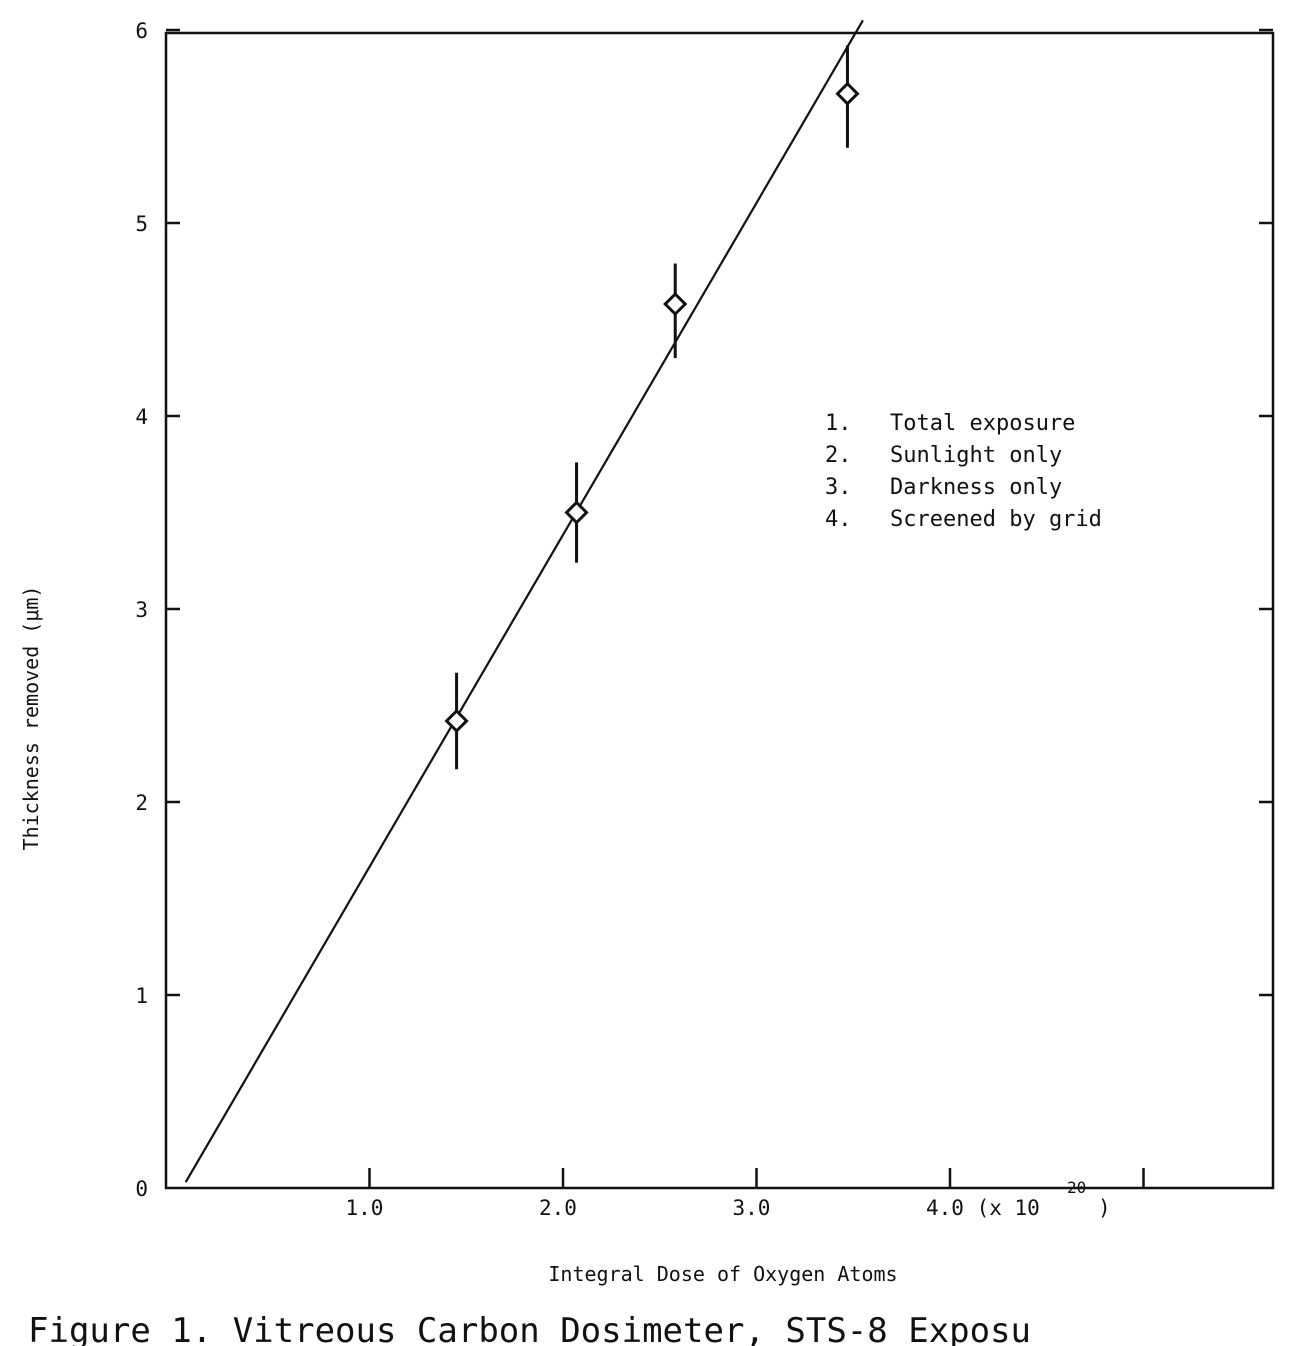 The height and width of the screenshot is (1346, 1295). What do you see at coordinates (976, 487) in the screenshot?
I see `legend-label-3: Darkness only` at bounding box center [976, 487].